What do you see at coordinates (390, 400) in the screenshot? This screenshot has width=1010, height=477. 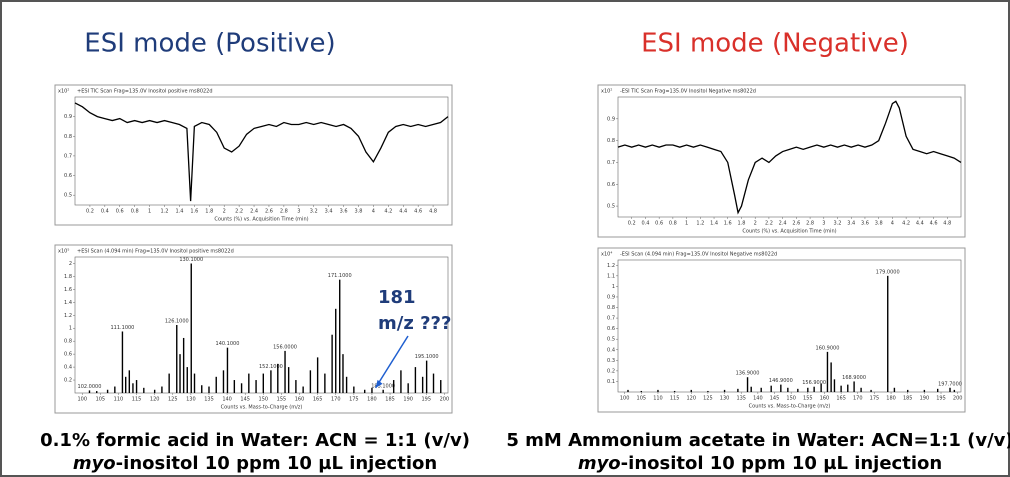 I see `x-tick-label: 185` at bounding box center [390, 400].